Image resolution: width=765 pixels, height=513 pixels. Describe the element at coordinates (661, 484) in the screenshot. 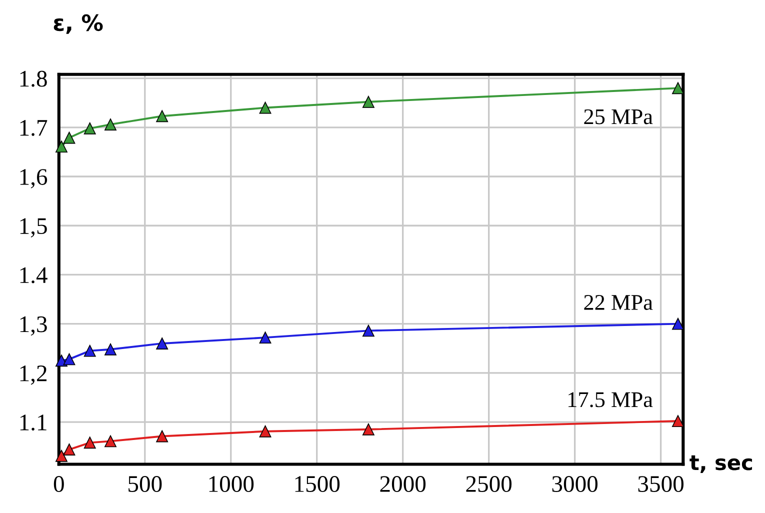

I see `x-tick-label: 3500` at that location.